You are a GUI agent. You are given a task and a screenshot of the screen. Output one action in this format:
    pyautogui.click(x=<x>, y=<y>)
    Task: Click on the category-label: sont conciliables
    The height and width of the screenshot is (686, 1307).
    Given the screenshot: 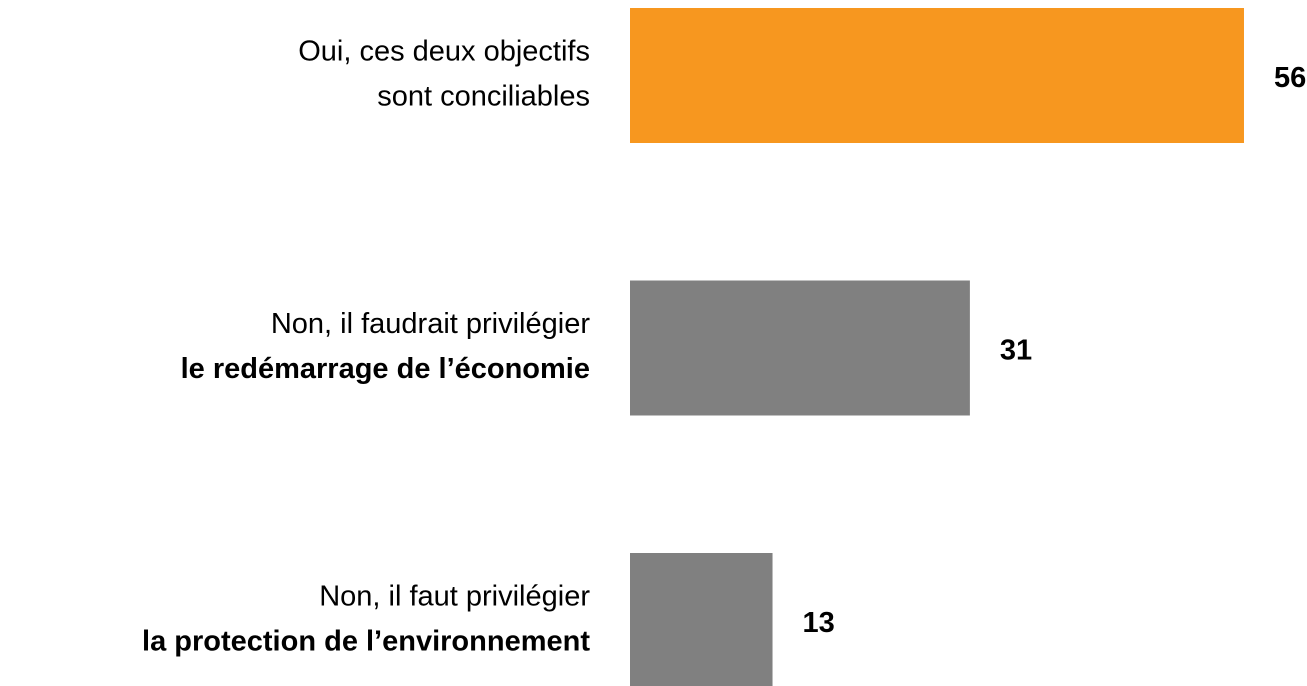 What is the action you would take?
    pyautogui.click(x=483, y=97)
    